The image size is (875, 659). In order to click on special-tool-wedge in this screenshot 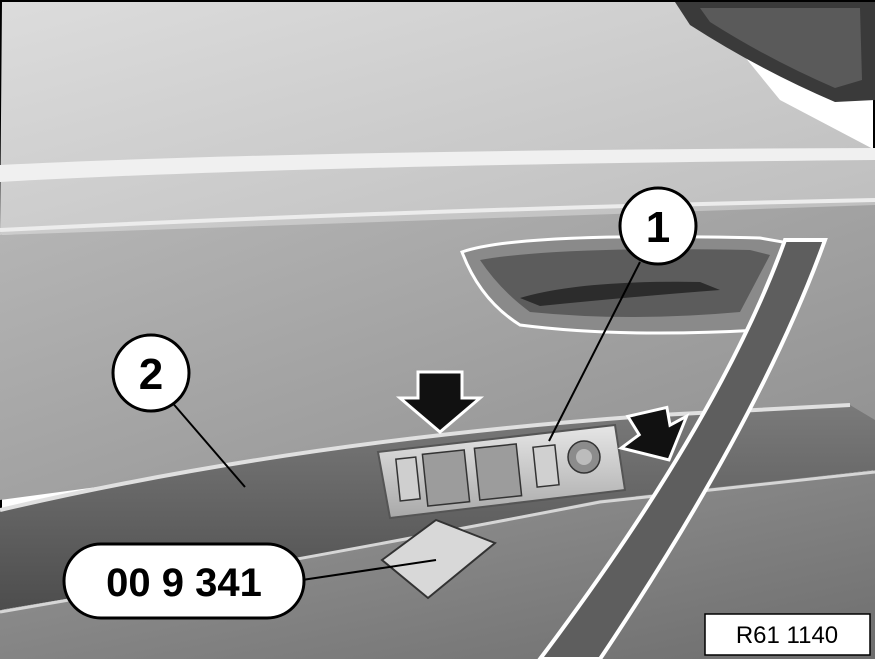, I will do `click(438, 559)`.